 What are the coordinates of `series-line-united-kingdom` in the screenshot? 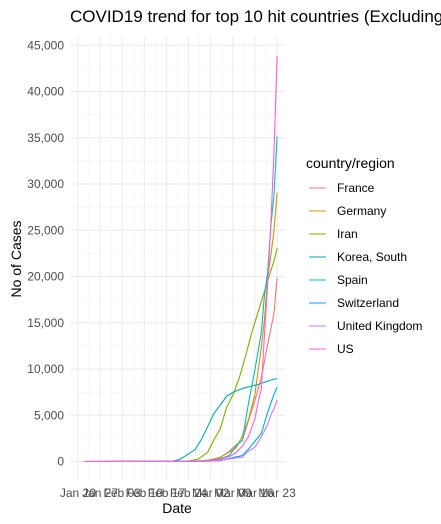 It's located at (181, 431).